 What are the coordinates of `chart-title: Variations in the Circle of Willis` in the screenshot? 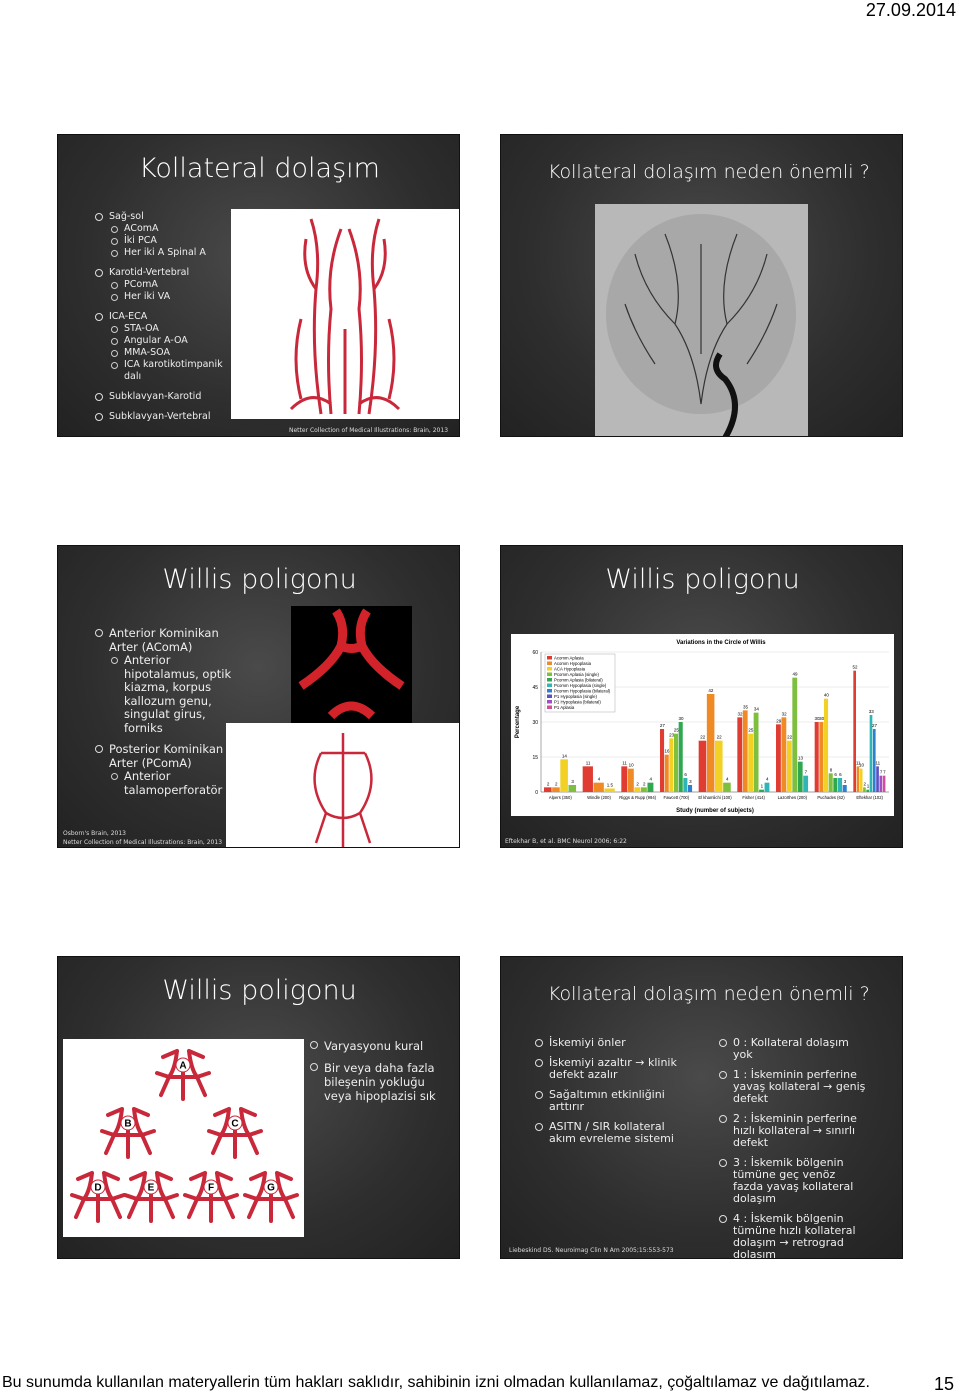 It's located at (721, 643).